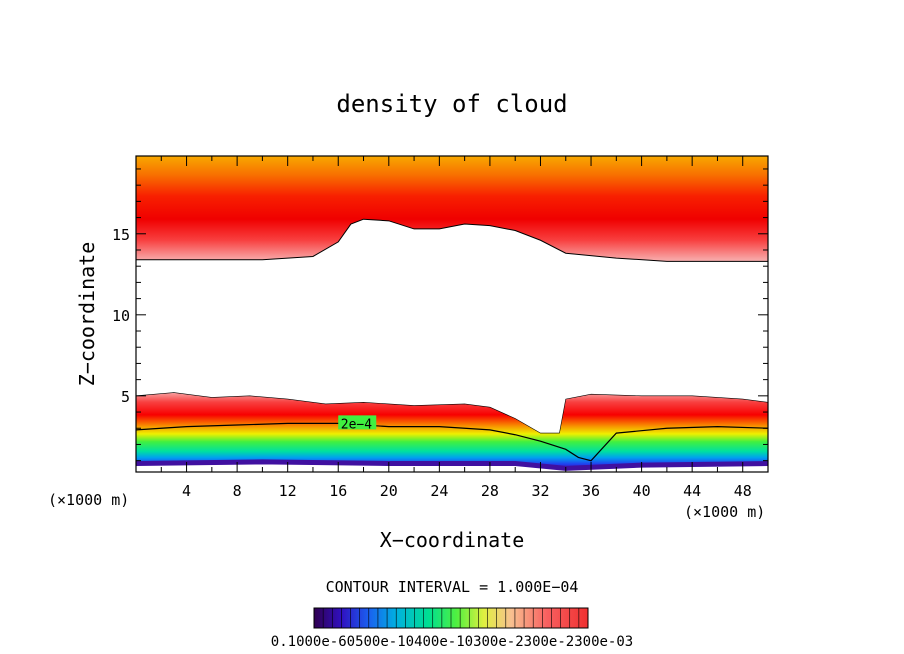 Image resolution: width=904 pixels, height=654 pixels. I want to click on colorbar, so click(451, 618).